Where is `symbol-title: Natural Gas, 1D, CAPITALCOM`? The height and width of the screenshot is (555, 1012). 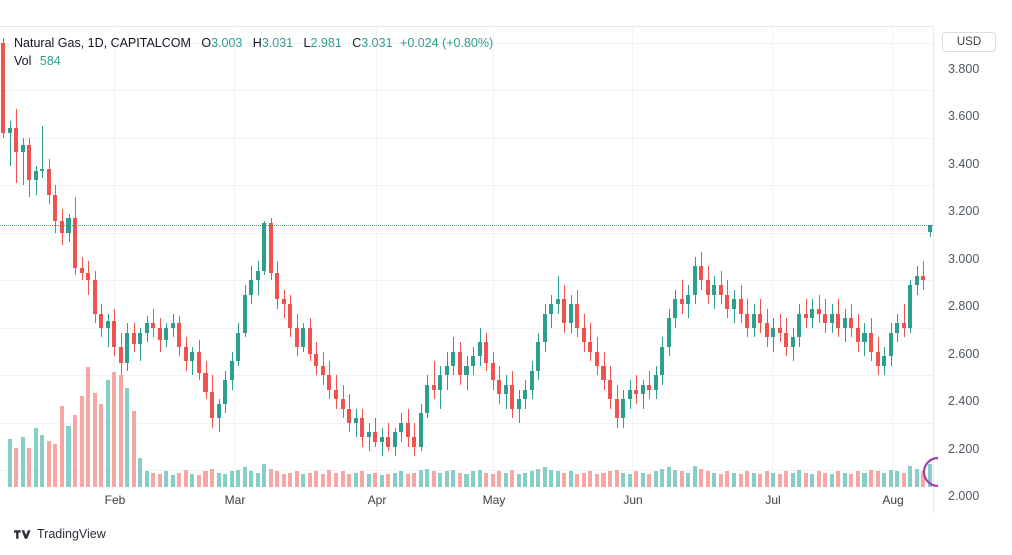
symbol-title: Natural Gas, 1D, CAPITALCOM is located at coordinates (102, 43).